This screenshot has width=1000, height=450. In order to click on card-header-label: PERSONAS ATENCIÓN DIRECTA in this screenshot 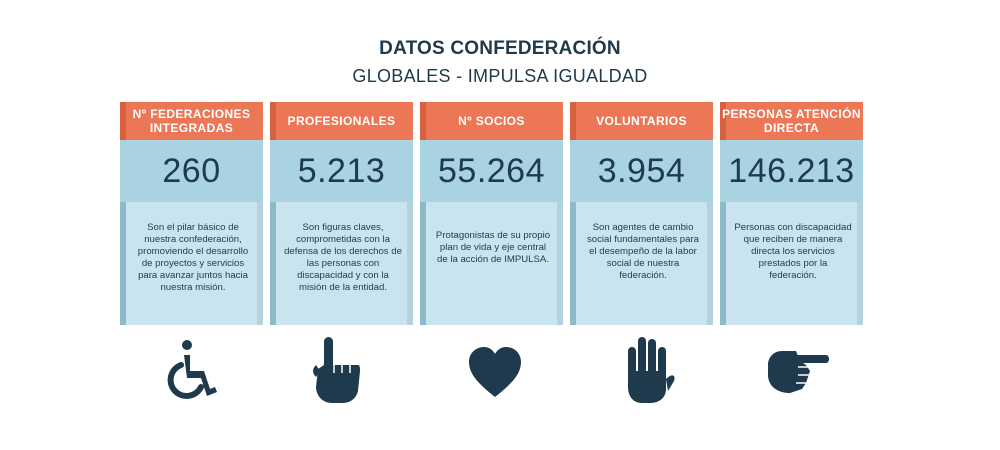, I will do `click(791, 121)`.